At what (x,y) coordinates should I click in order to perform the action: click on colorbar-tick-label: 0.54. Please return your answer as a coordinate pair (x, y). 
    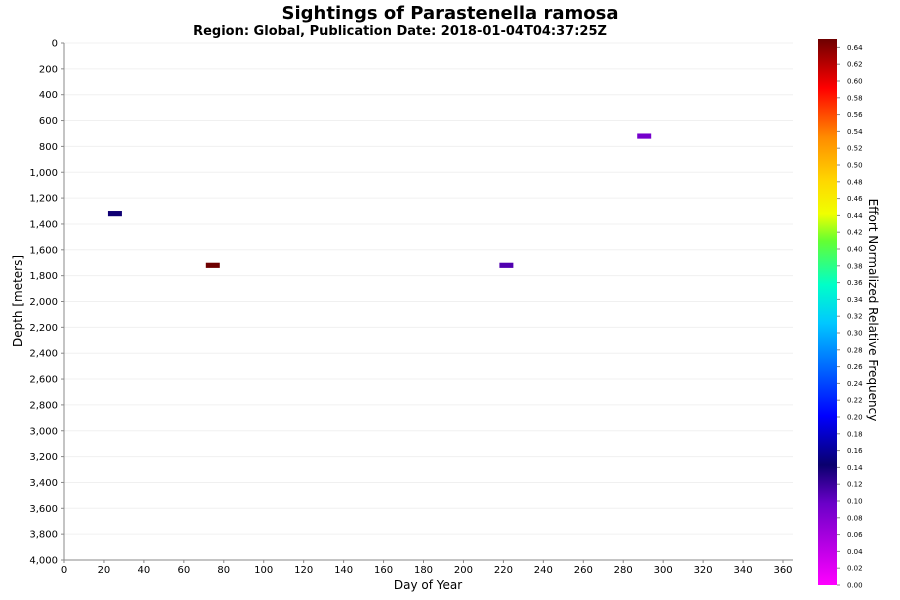
    Looking at the image, I should click on (855, 132).